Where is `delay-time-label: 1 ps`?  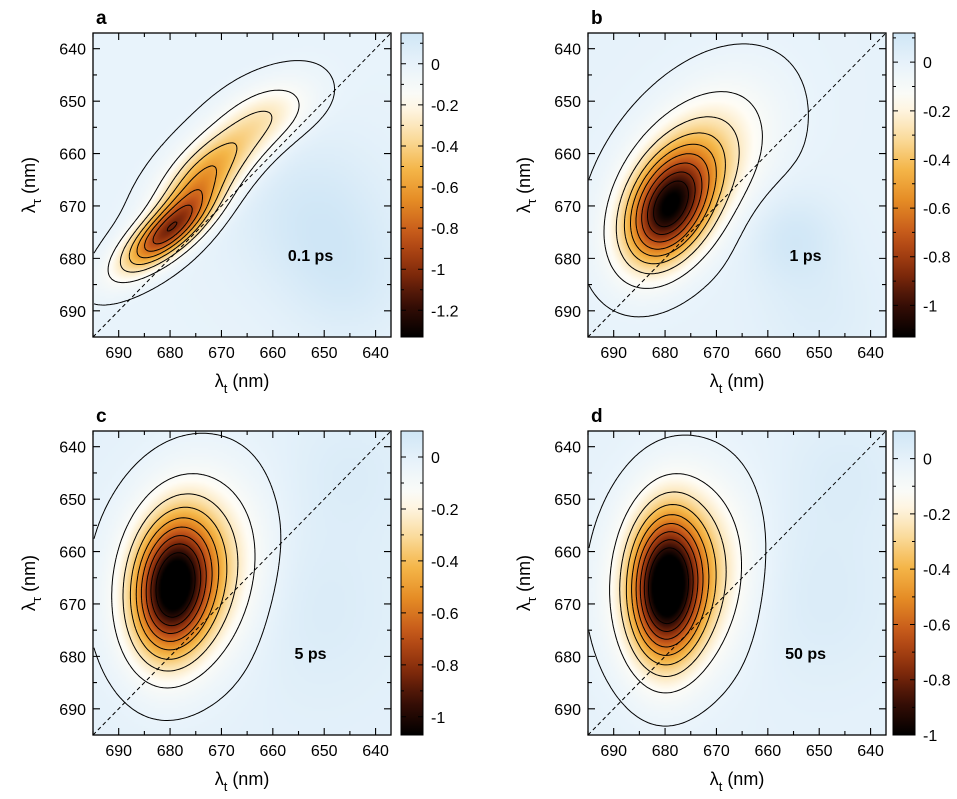 delay-time-label: 1 ps is located at coordinates (806, 256).